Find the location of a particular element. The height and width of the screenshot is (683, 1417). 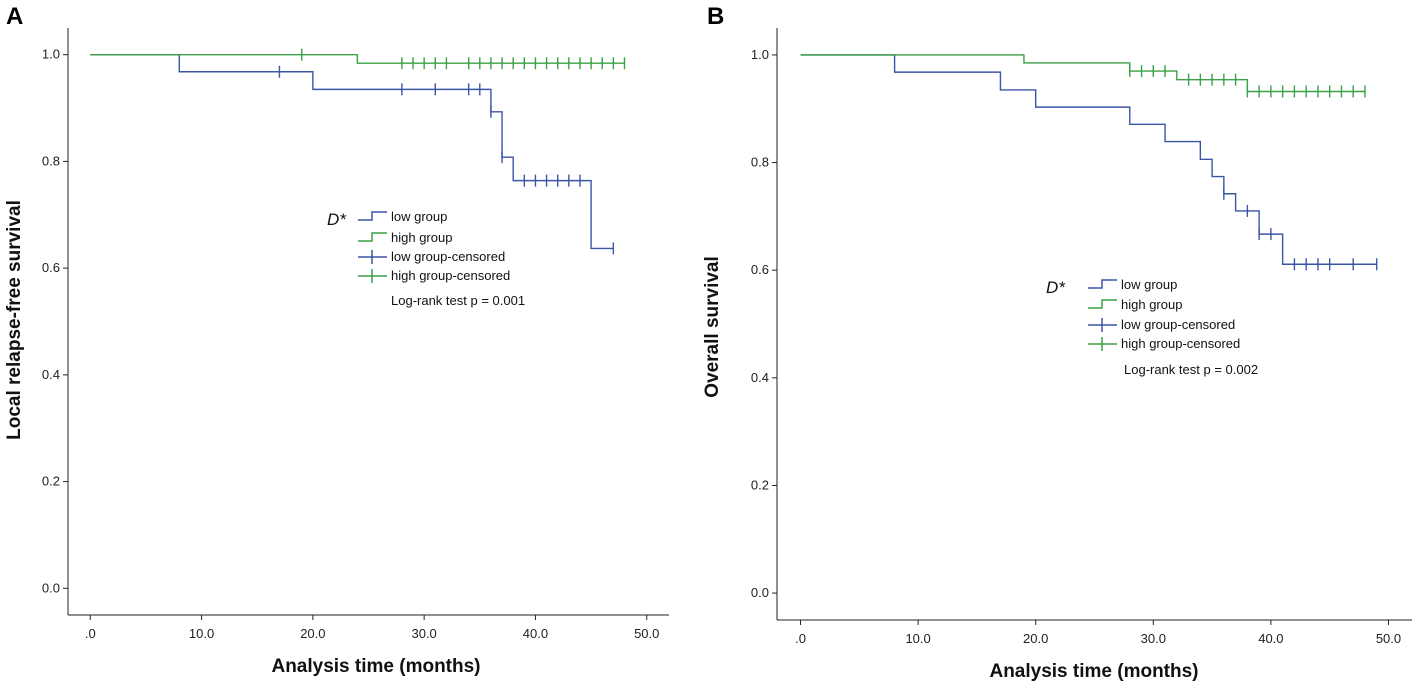

panel-b-low-group-curve is located at coordinates (1088, 159).